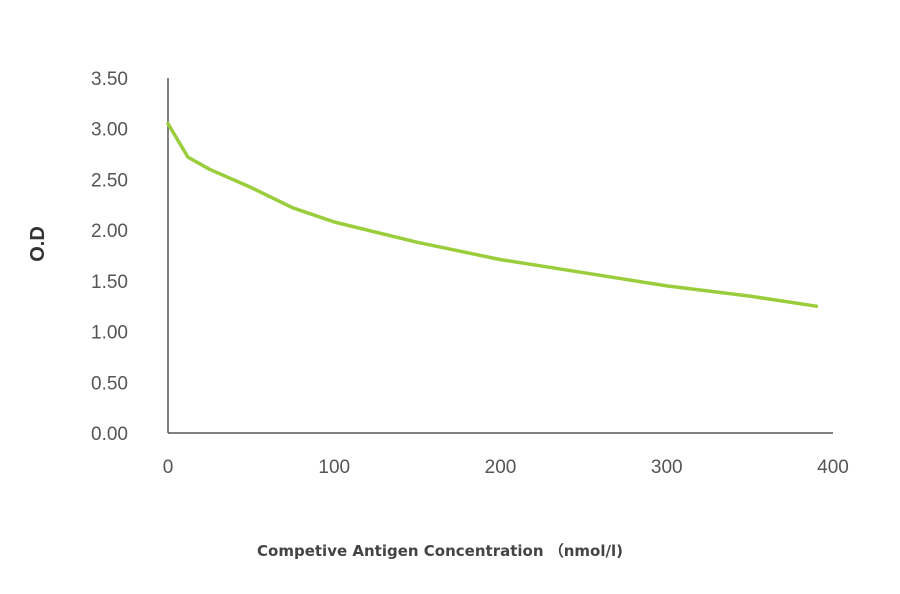 This screenshot has width=900, height=594. Describe the element at coordinates (38, 244) in the screenshot. I see `y-axis-label: O.D` at that location.